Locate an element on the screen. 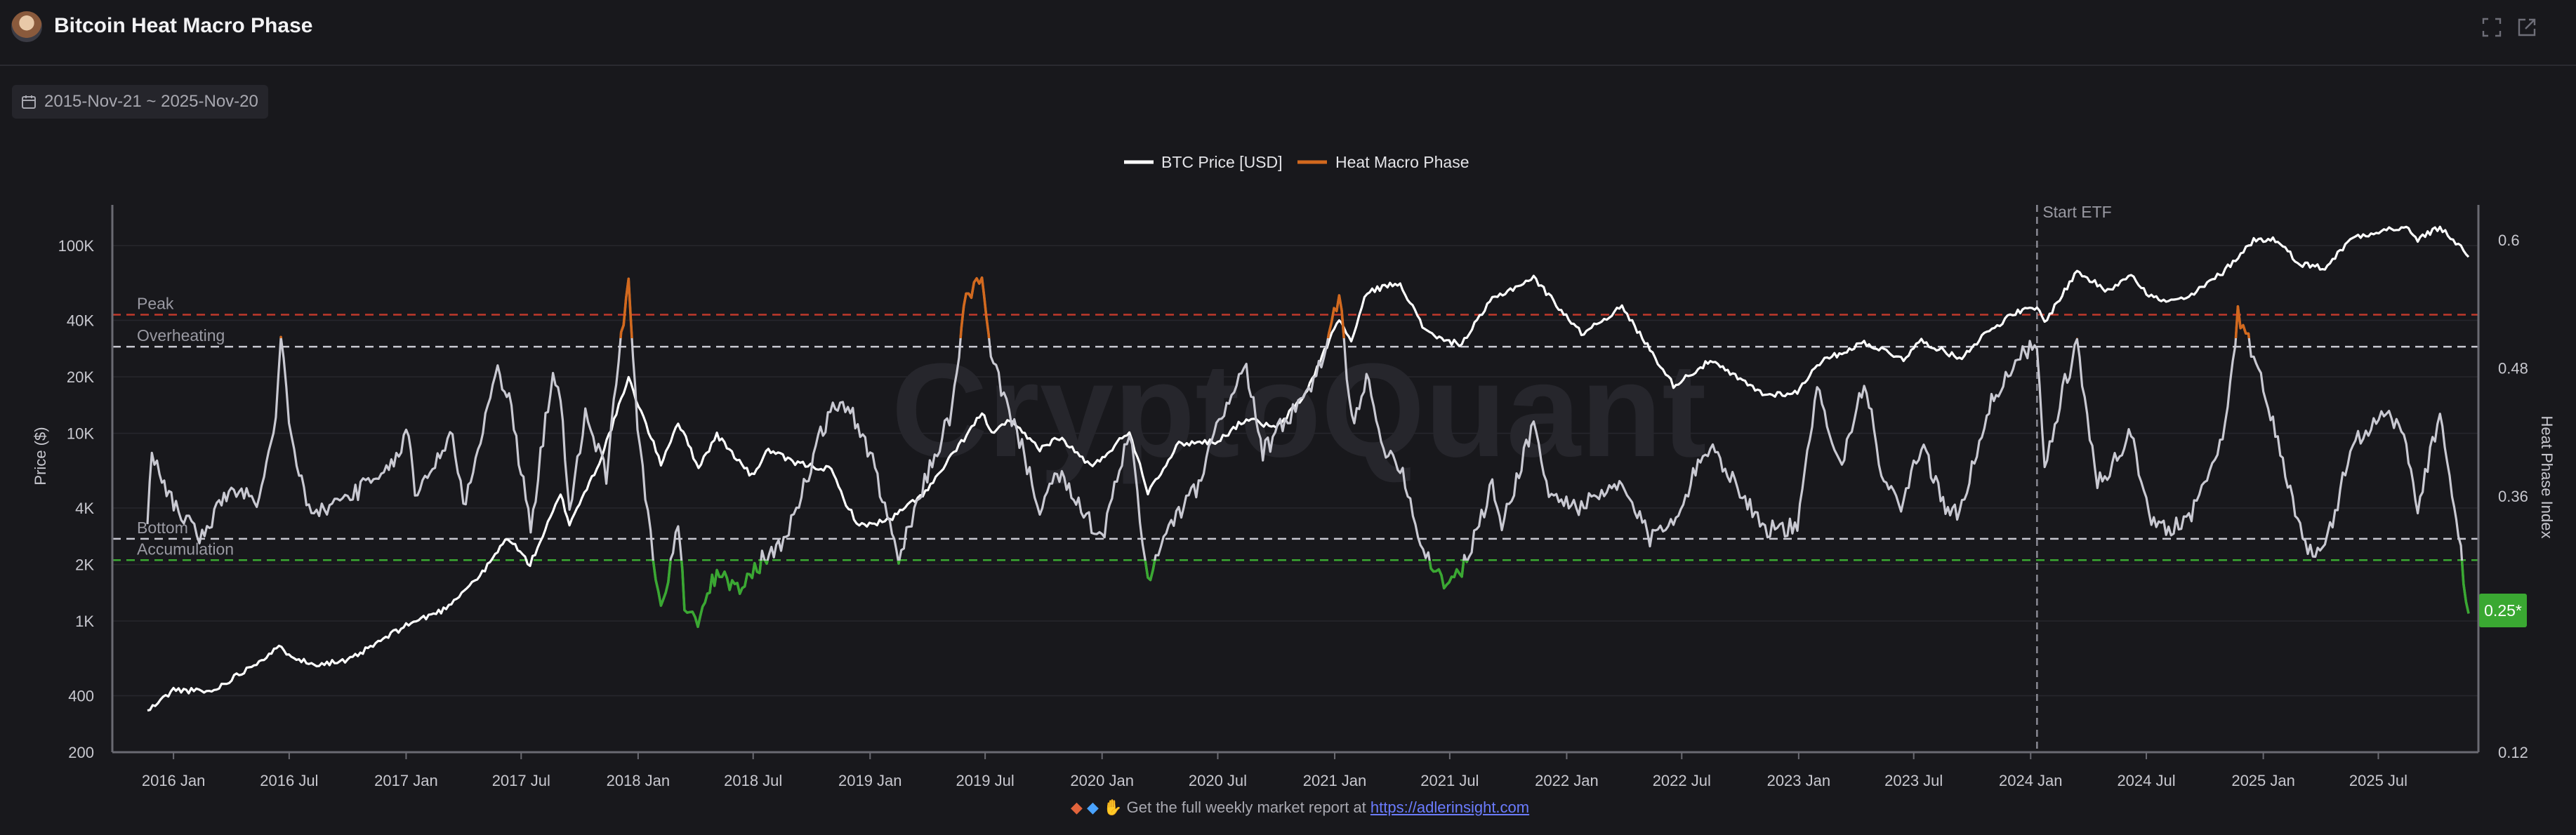  legend-item-price: BTC Price [USD] is located at coordinates (1203, 162).